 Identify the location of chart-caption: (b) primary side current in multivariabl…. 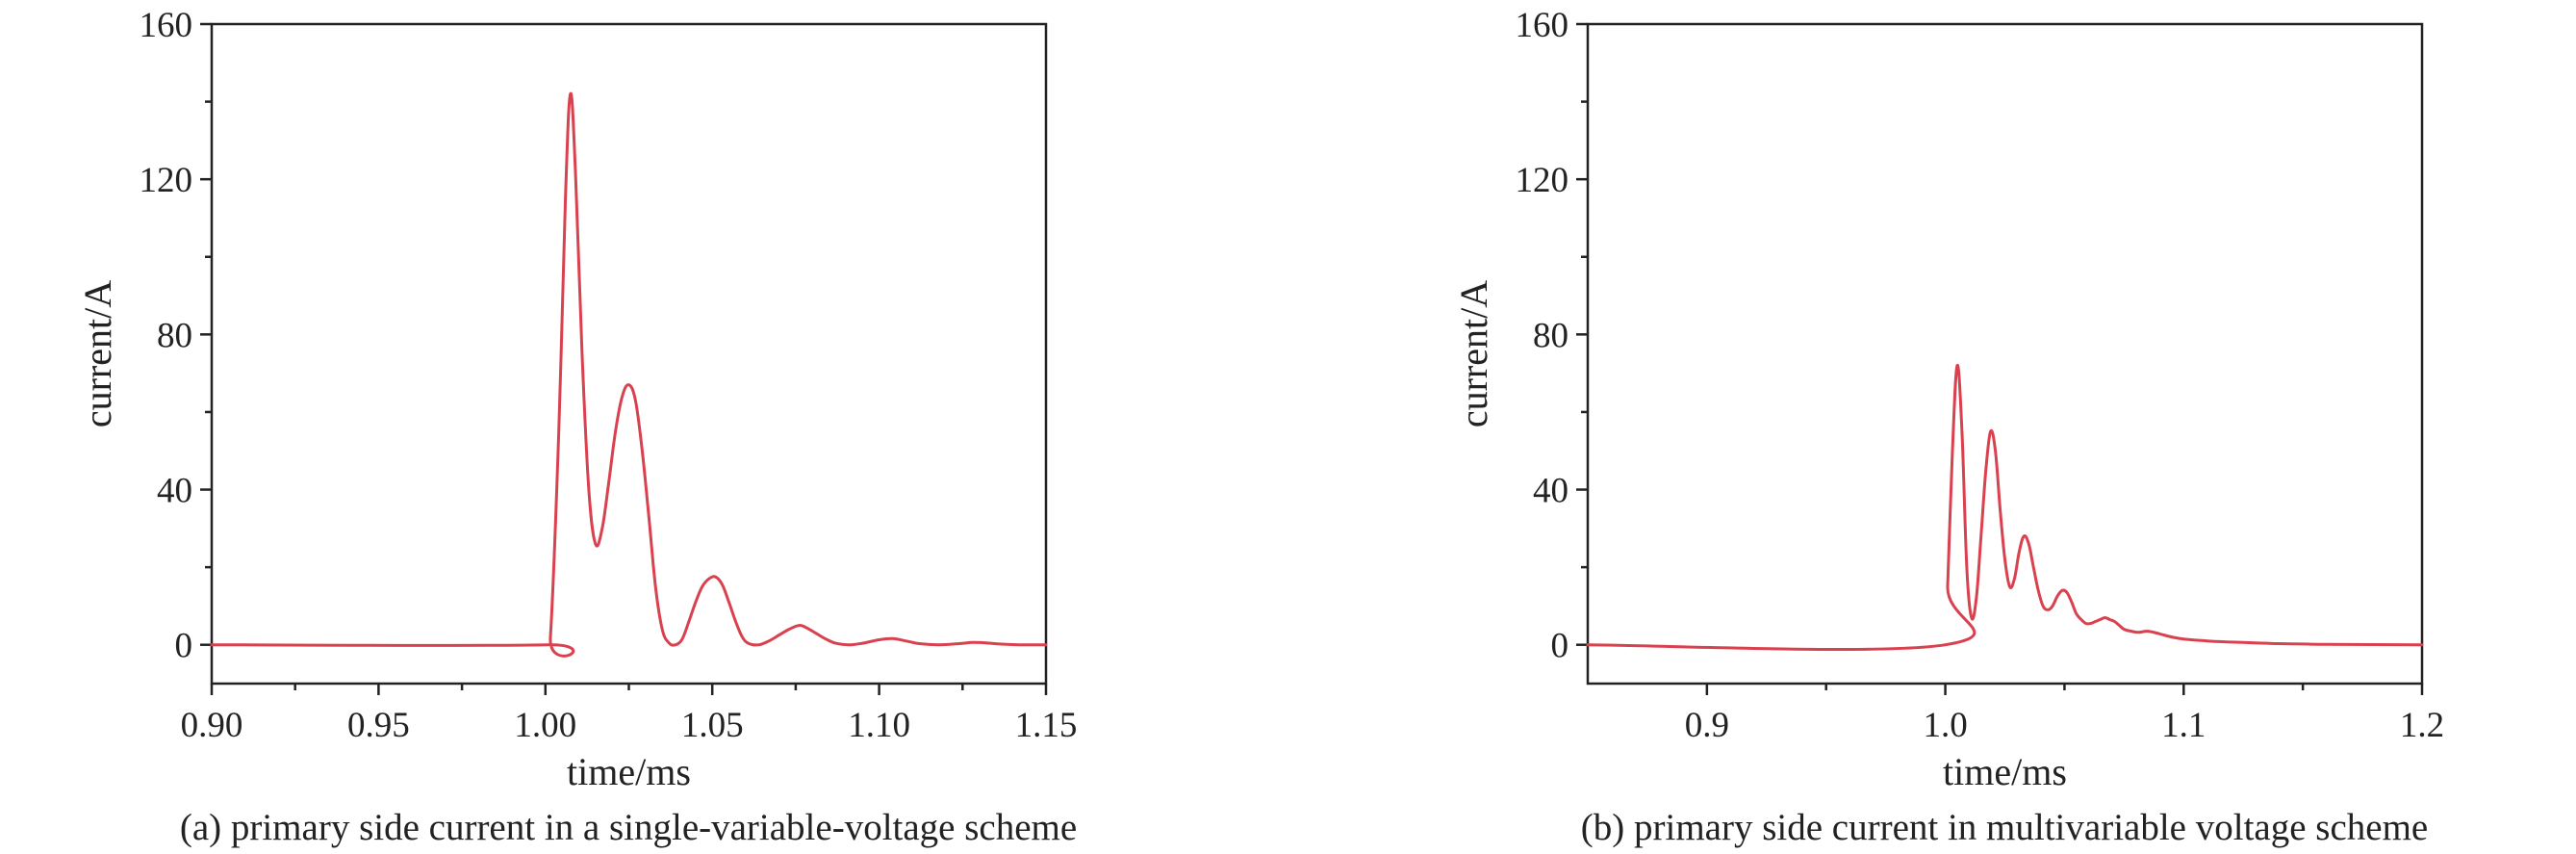
(2004, 827).